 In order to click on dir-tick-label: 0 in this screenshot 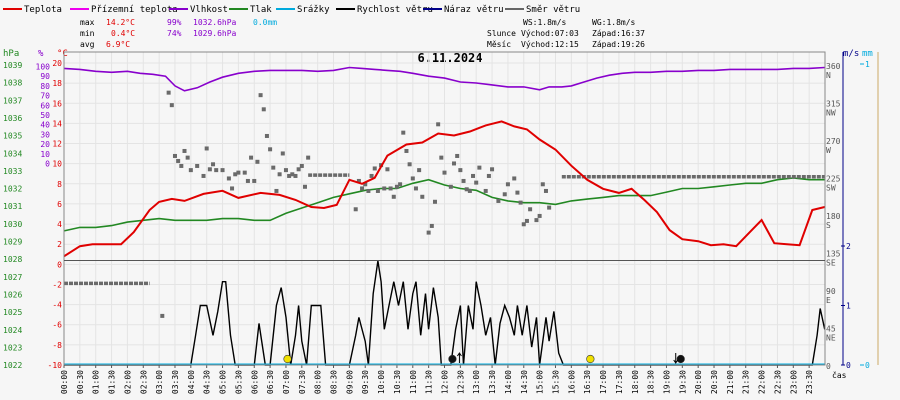, I will do `click(828, 366)`.